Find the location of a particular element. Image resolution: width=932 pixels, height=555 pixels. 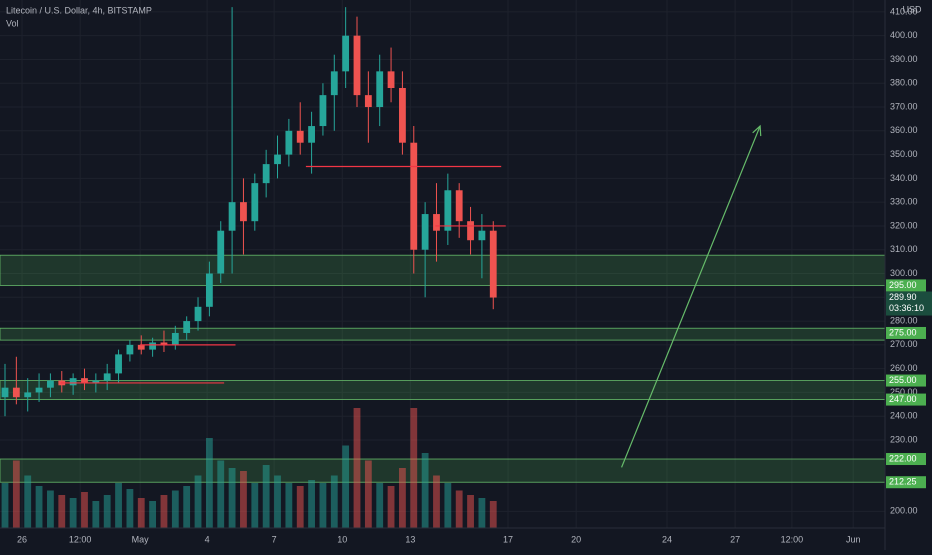

x-tick-label: 10 is located at coordinates (342, 539).